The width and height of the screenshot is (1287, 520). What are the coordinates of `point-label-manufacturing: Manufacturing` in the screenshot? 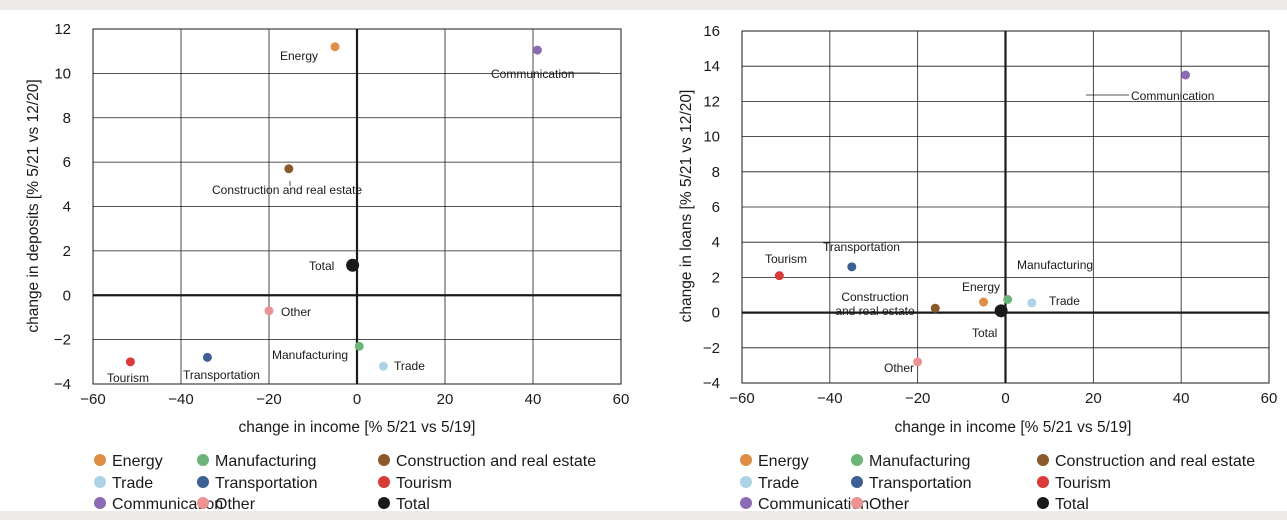 It's located at (1055, 265).